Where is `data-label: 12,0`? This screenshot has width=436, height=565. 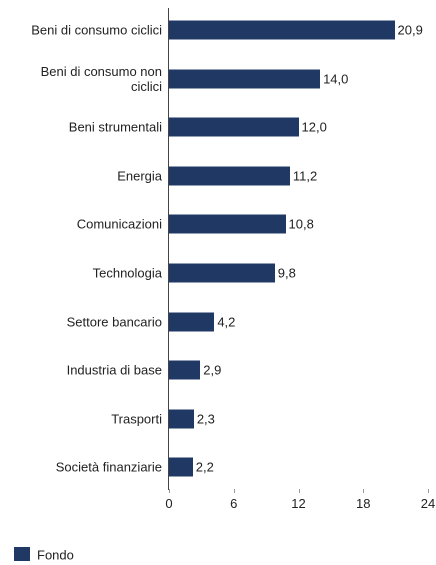
data-label: 12,0 is located at coordinates (314, 127).